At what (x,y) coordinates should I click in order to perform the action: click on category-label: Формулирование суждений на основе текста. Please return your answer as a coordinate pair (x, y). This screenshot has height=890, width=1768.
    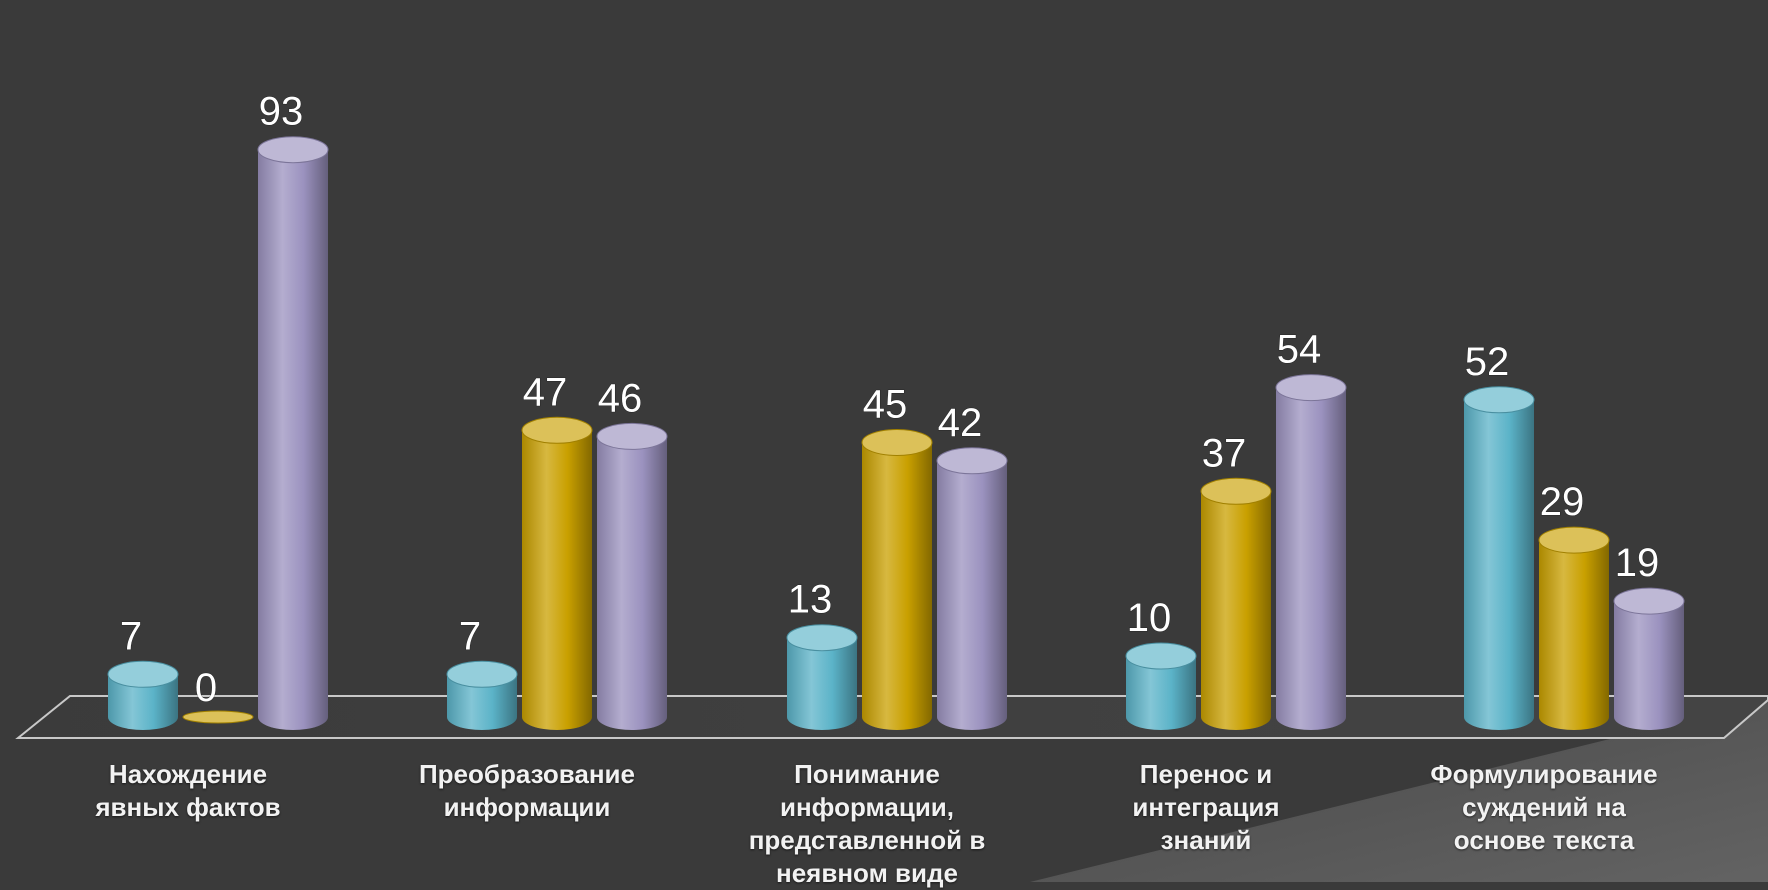
    Looking at the image, I should click on (1544, 807).